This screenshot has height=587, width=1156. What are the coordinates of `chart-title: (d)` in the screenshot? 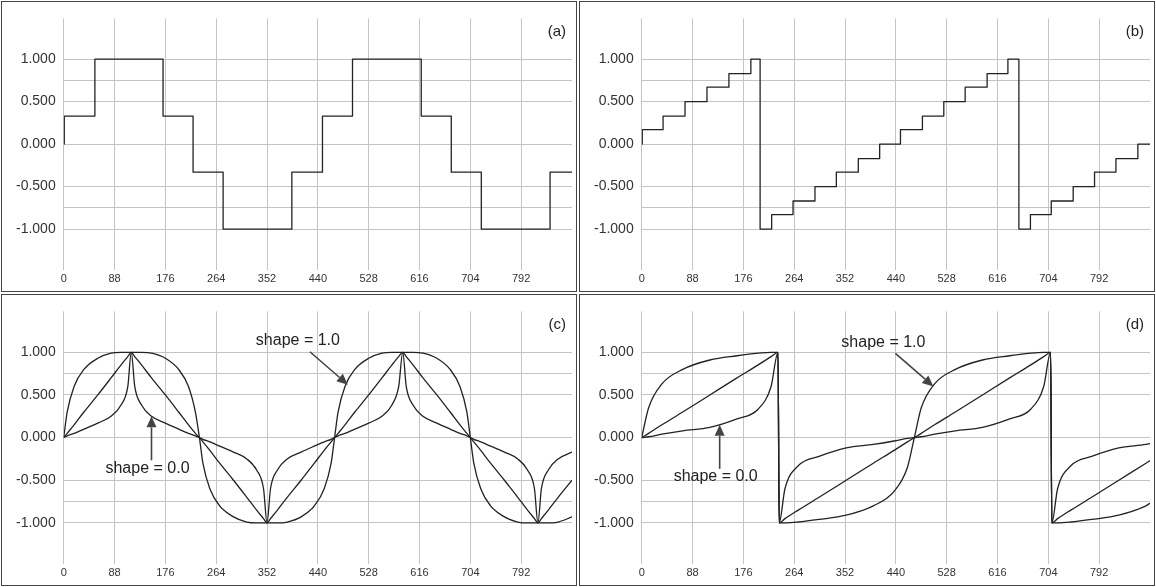 It's located at (1134, 324).